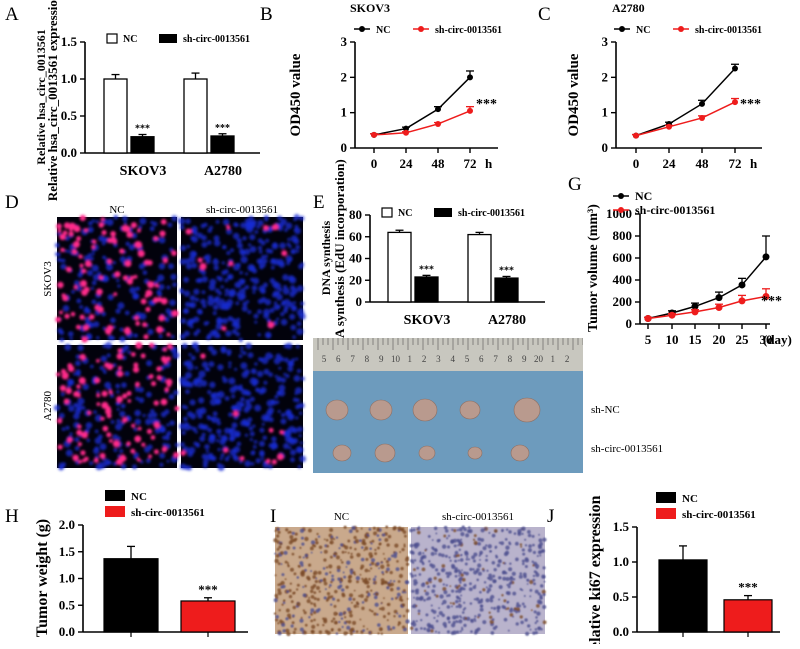 This screenshot has width=800, height=649. What do you see at coordinates (743, 339) in the screenshot?
I see `chart-g-x-tick-label: 25` at bounding box center [743, 339].